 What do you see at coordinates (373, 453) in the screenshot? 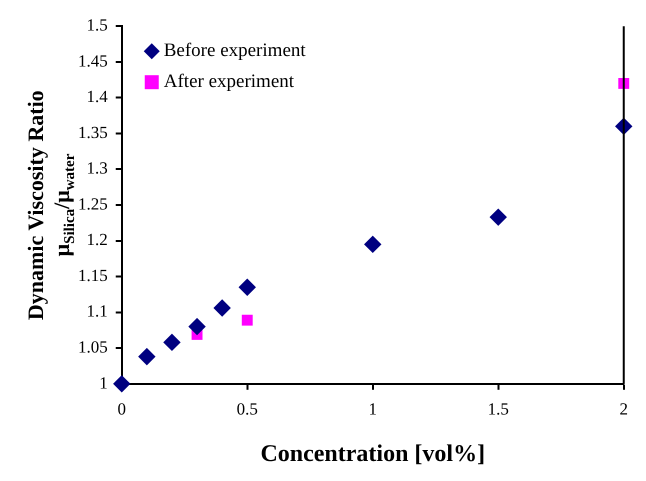
I see `x-axis-title: Concentration [vol%]` at bounding box center [373, 453].